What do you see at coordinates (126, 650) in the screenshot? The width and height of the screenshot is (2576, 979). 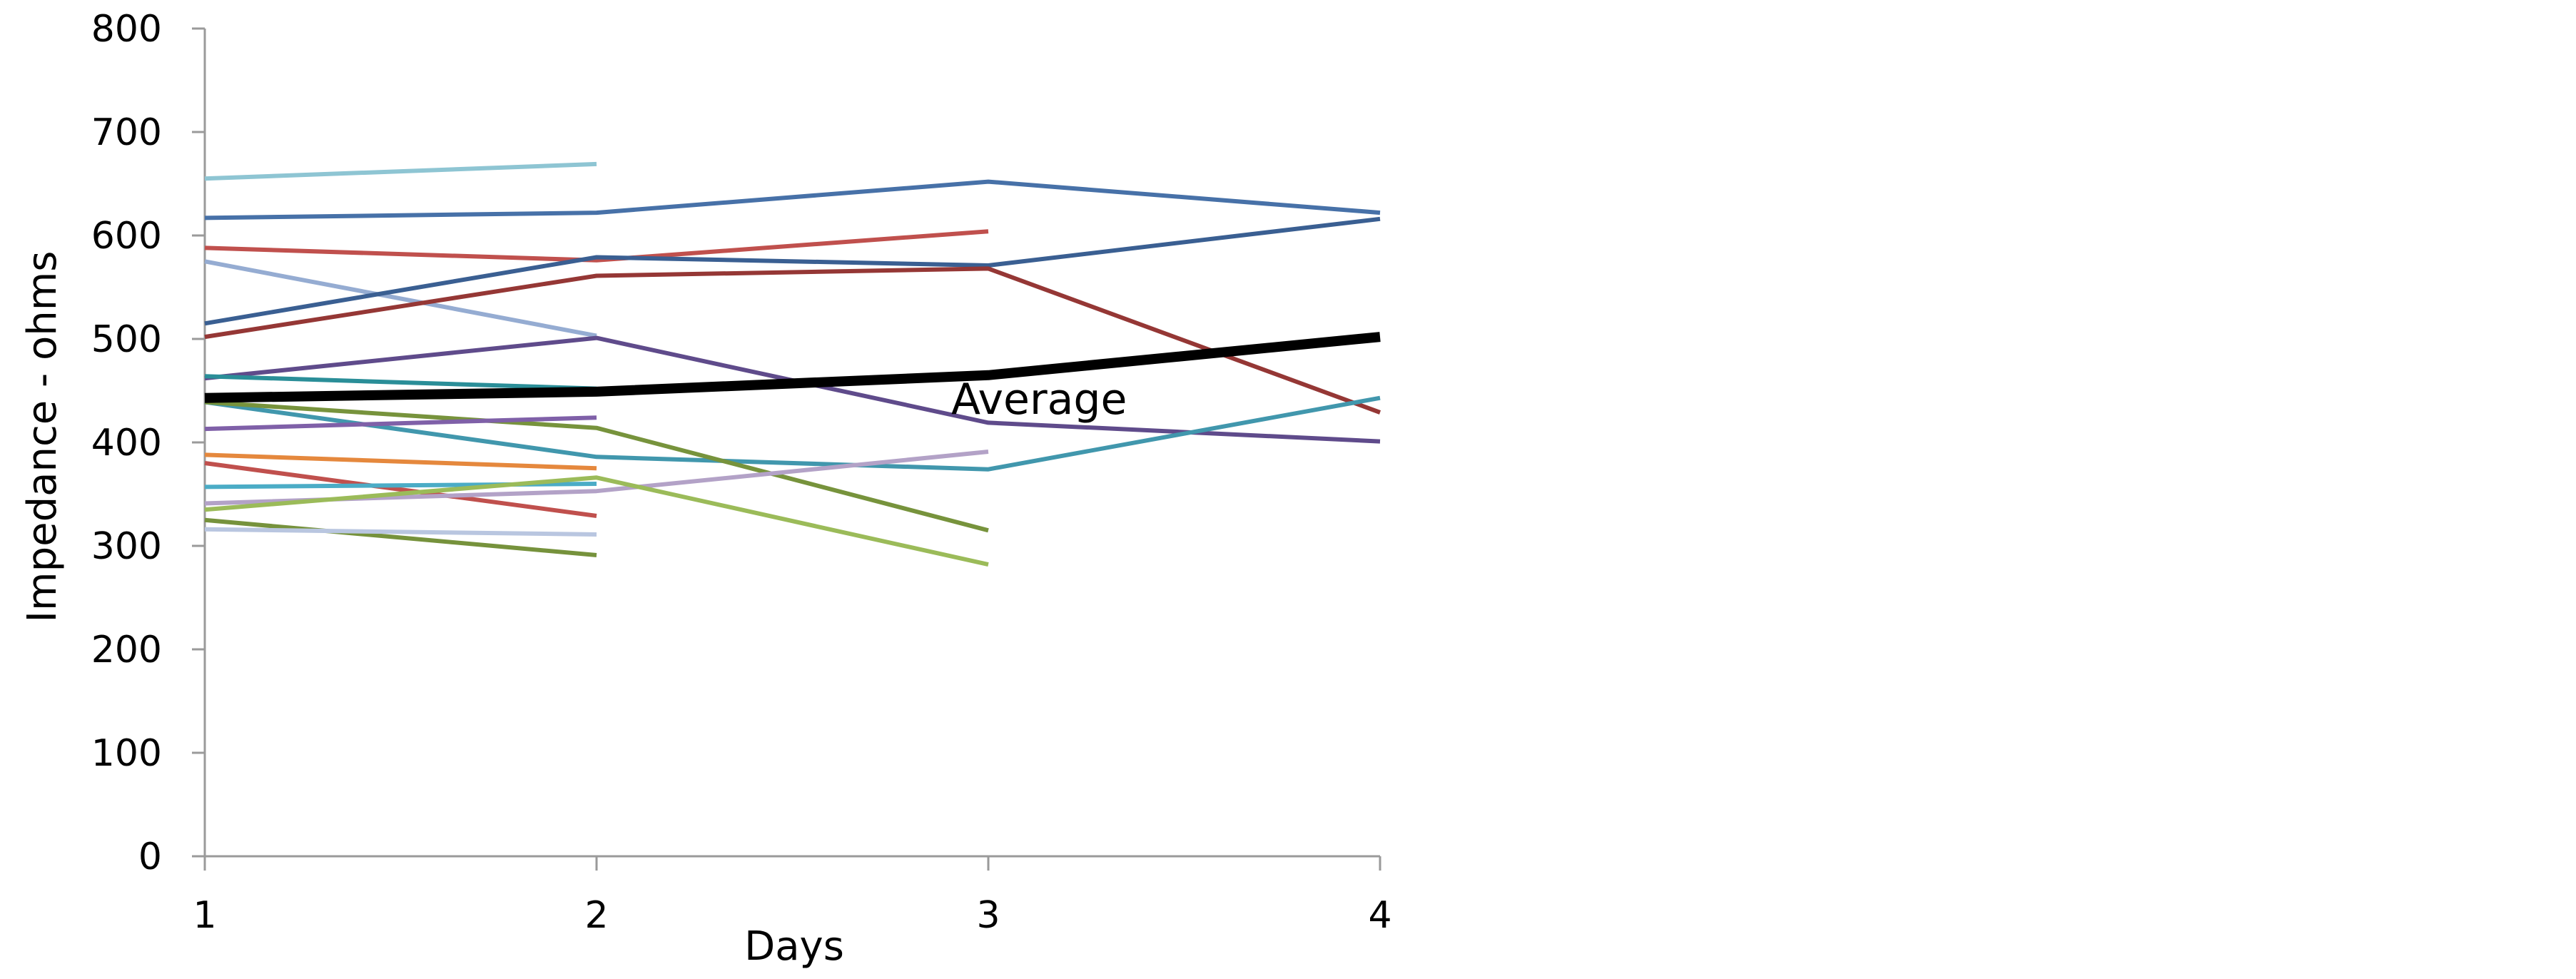 I see `y-tick-label: 200` at bounding box center [126, 650].